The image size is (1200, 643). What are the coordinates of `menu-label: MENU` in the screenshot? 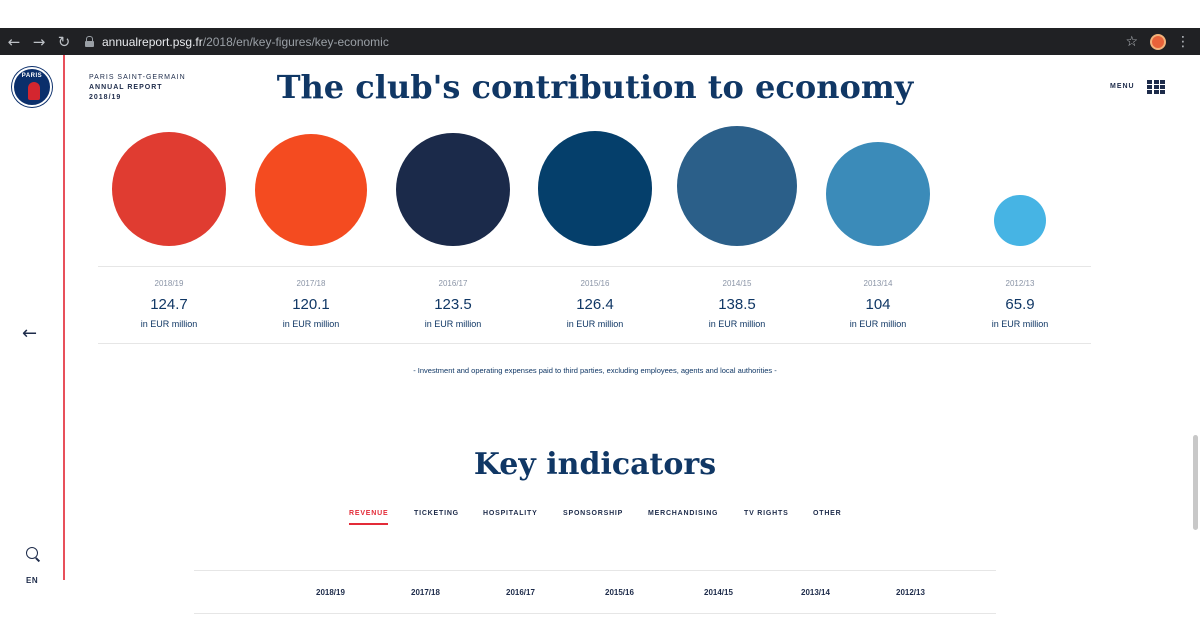 It's located at (1122, 86).